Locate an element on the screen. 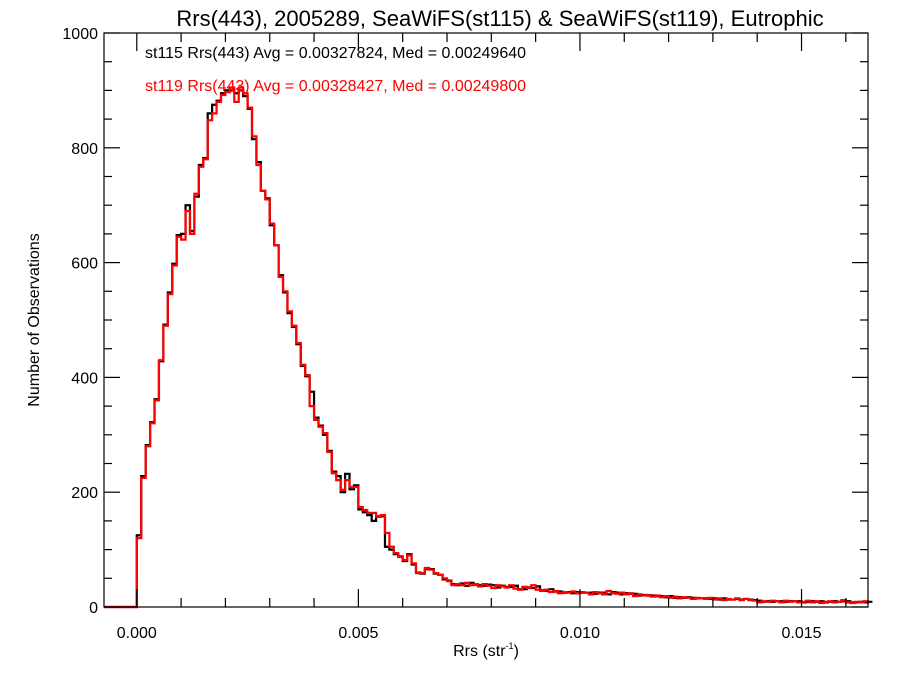 This screenshot has height=675, width=900. y-axis-label: Number of Observations is located at coordinates (34, 319).